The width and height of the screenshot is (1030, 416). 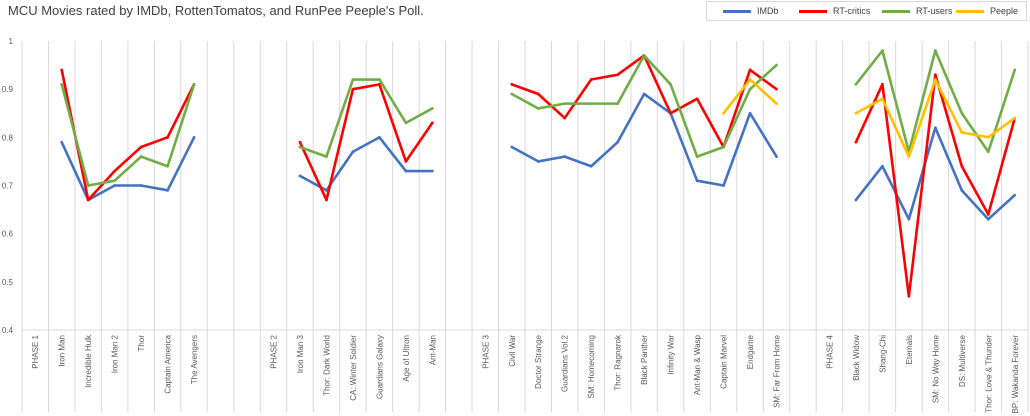 What do you see at coordinates (194, 359) in the screenshot?
I see `x-tick-label: The Avengers` at bounding box center [194, 359].